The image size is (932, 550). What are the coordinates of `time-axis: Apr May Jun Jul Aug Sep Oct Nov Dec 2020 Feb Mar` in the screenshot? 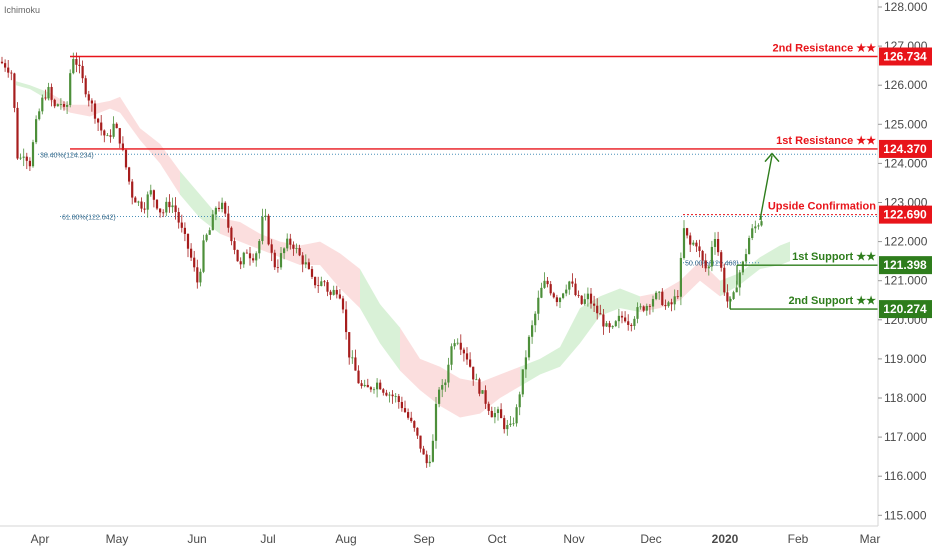 It's located at (456, 539).